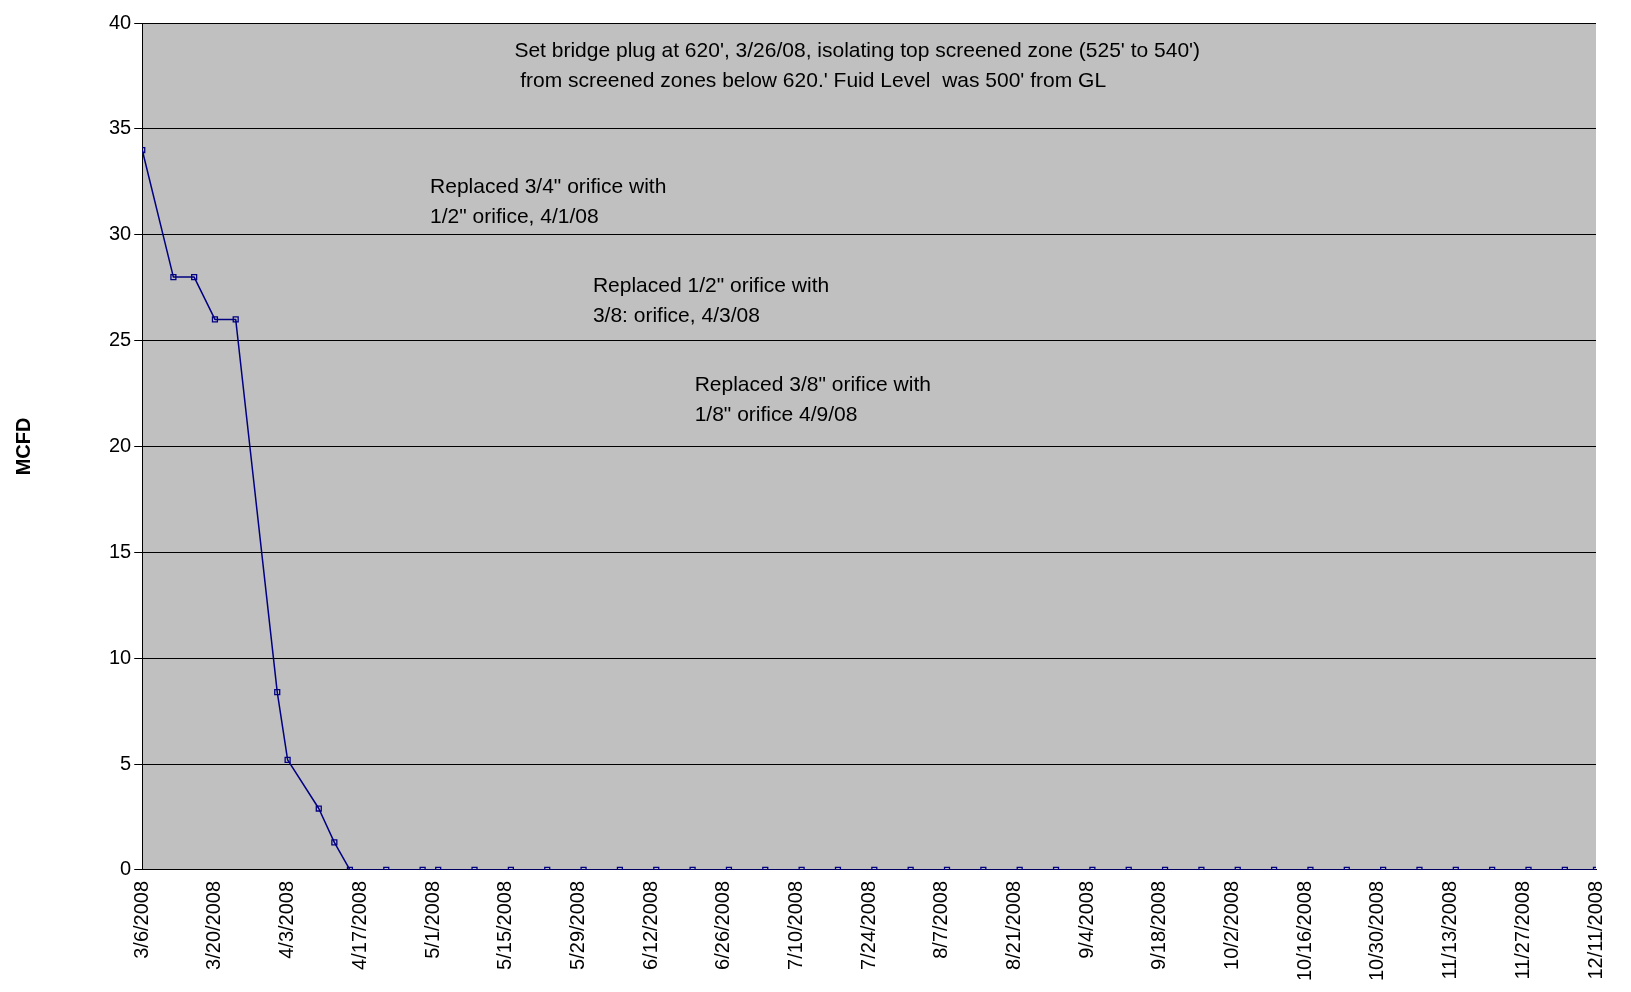 Image resolution: width=1631 pixels, height=992 pixels. Describe the element at coordinates (120, 444) in the screenshot. I see `y-tick-label: 20` at that location.